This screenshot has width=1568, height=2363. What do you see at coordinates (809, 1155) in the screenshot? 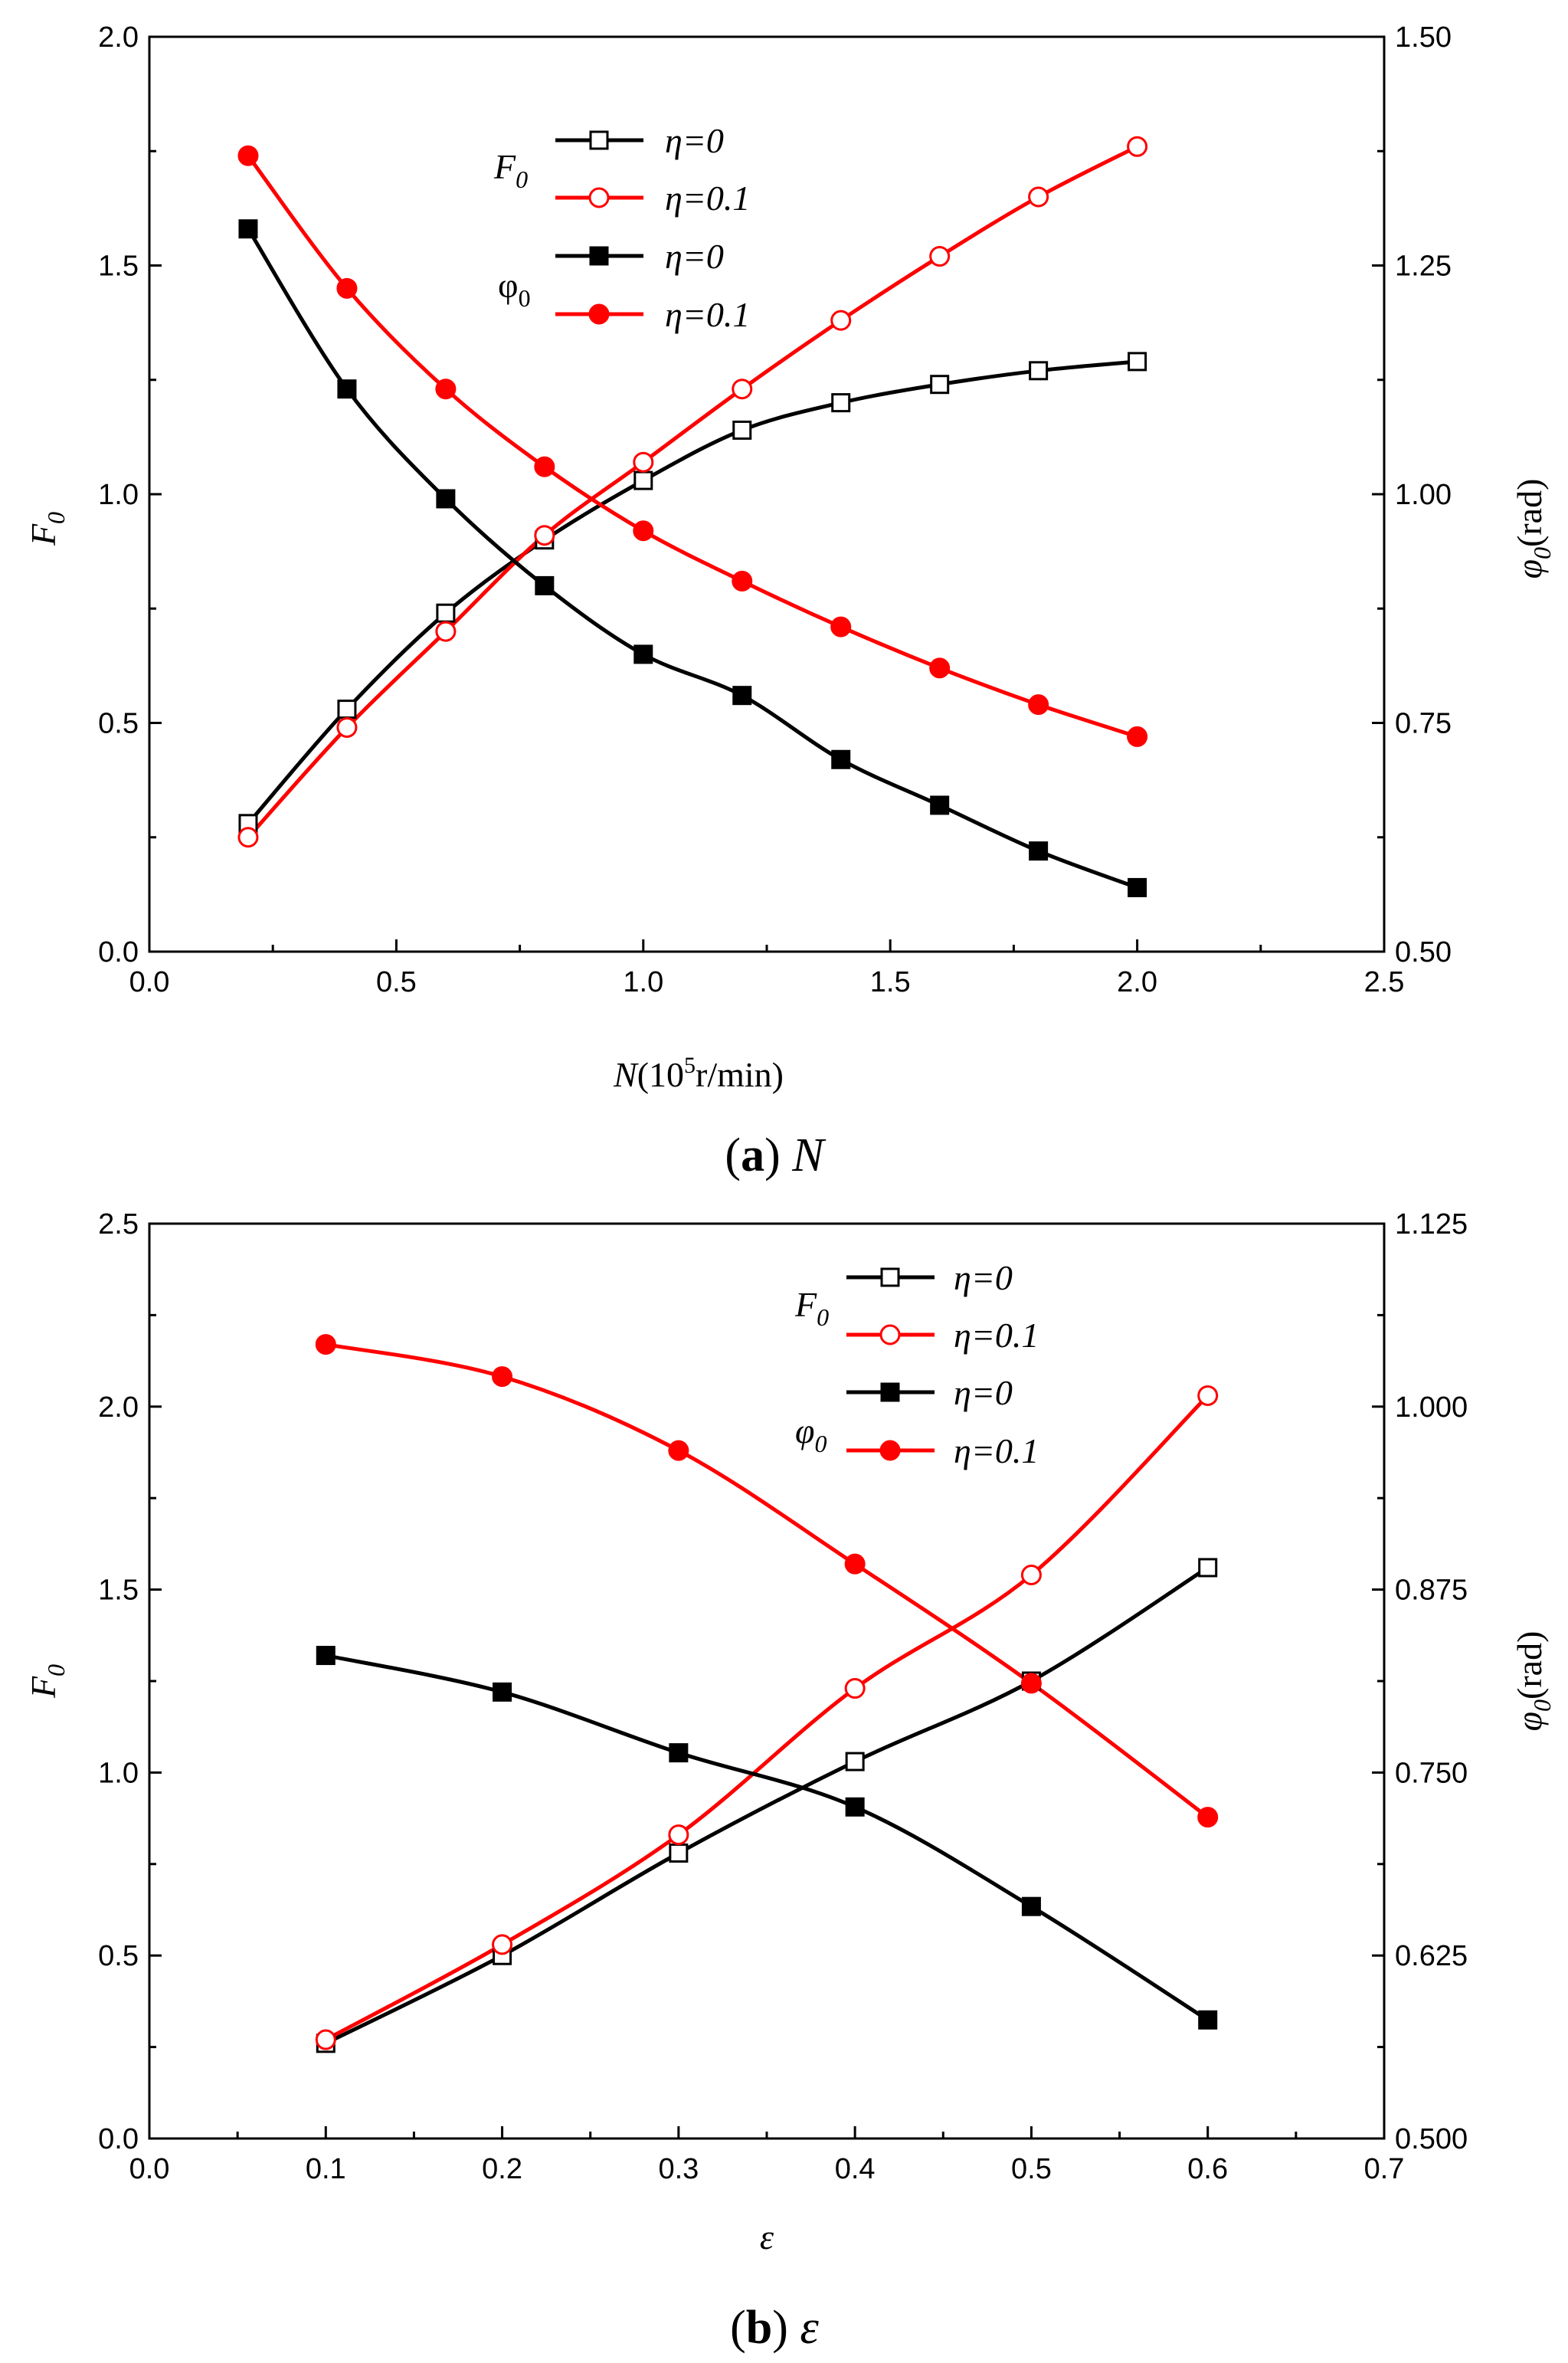
I see `caption-var-a: N` at bounding box center [809, 1155].